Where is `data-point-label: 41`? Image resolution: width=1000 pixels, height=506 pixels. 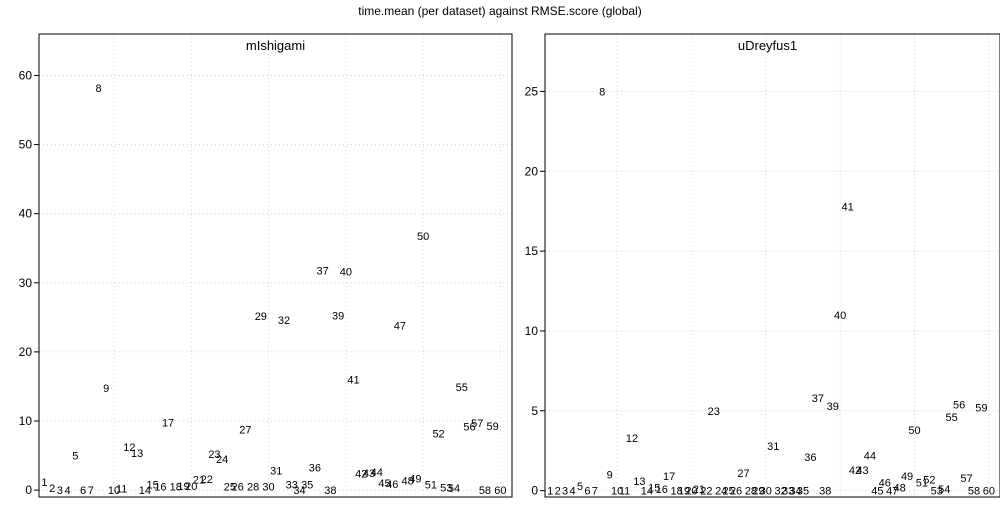
data-point-label: 41 is located at coordinates (353, 381).